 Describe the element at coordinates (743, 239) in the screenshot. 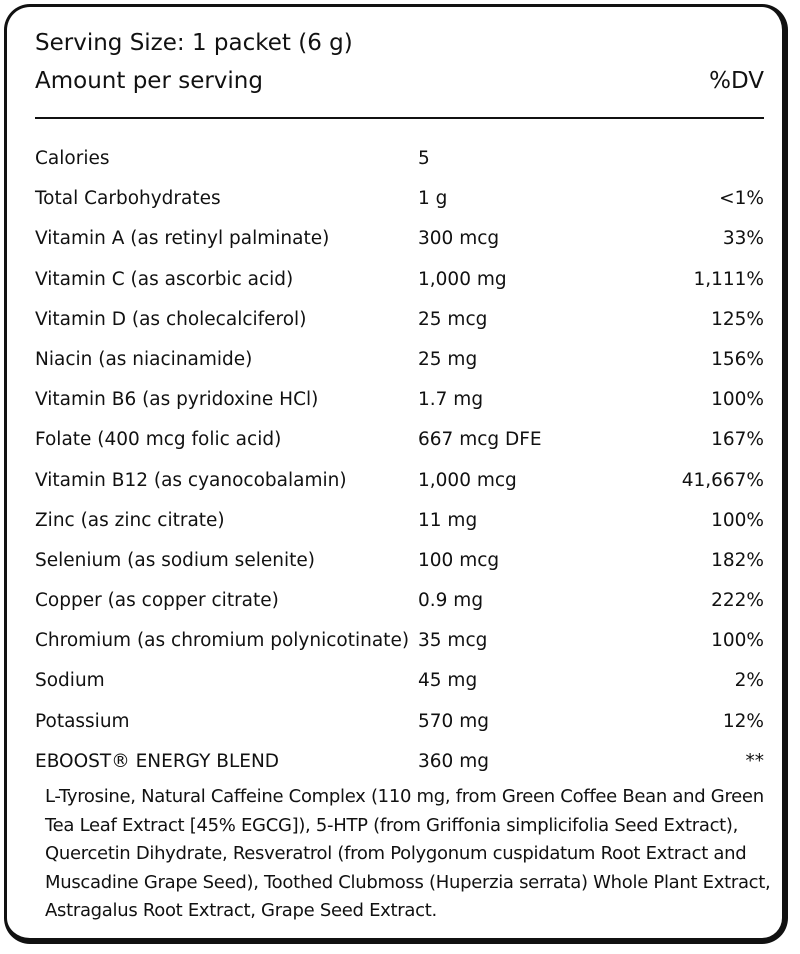

I see `nutrient-dv: 33%` at that location.